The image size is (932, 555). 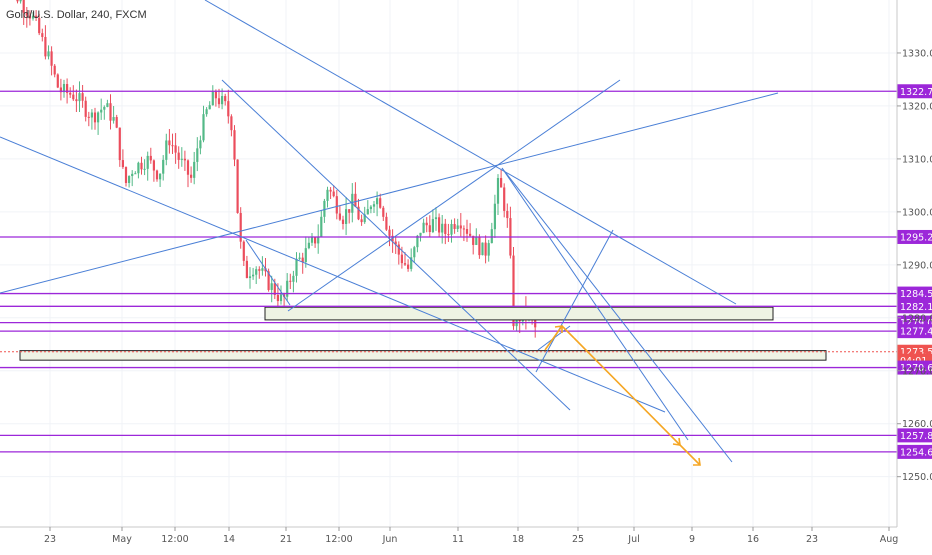 I want to click on price-label: 1254.68, so click(x=916, y=452).